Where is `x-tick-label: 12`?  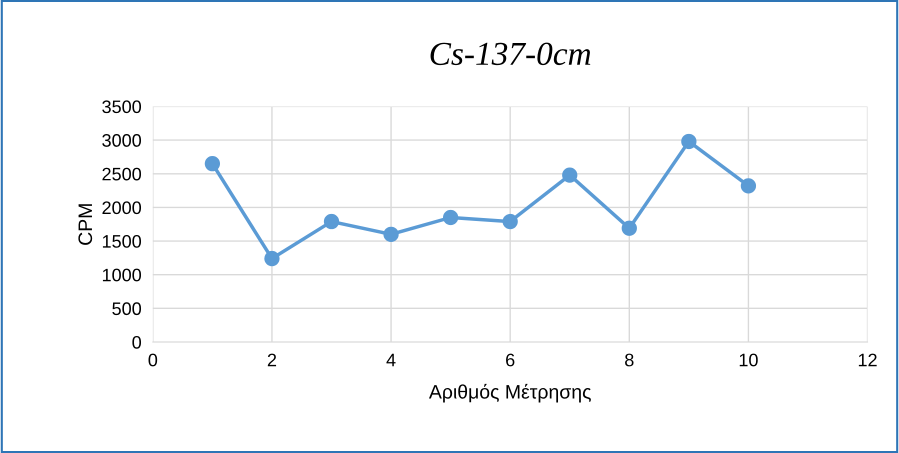 x-tick-label: 12 is located at coordinates (867, 360).